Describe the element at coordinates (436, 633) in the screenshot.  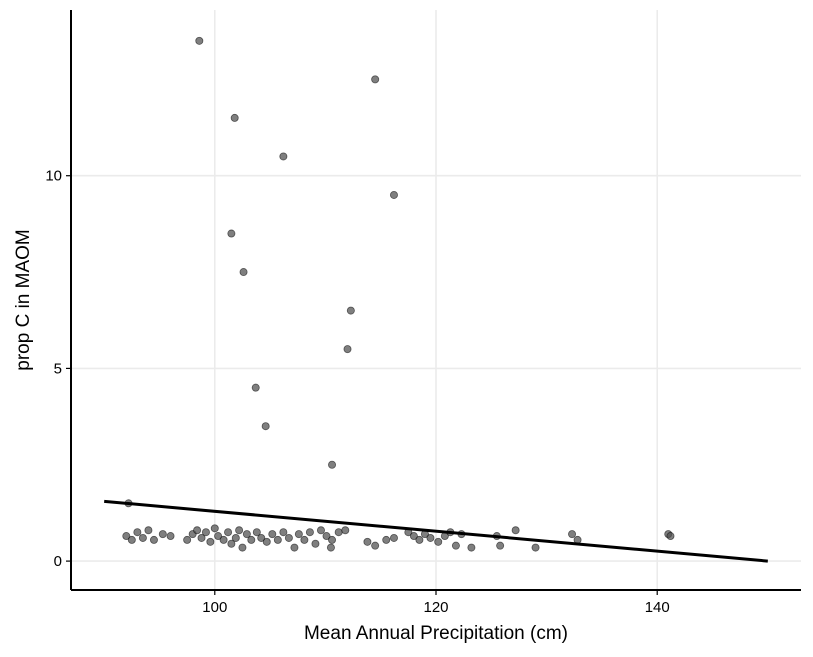
I see `x-axis-title: Mean Annual Precipitation (cm)` at that location.